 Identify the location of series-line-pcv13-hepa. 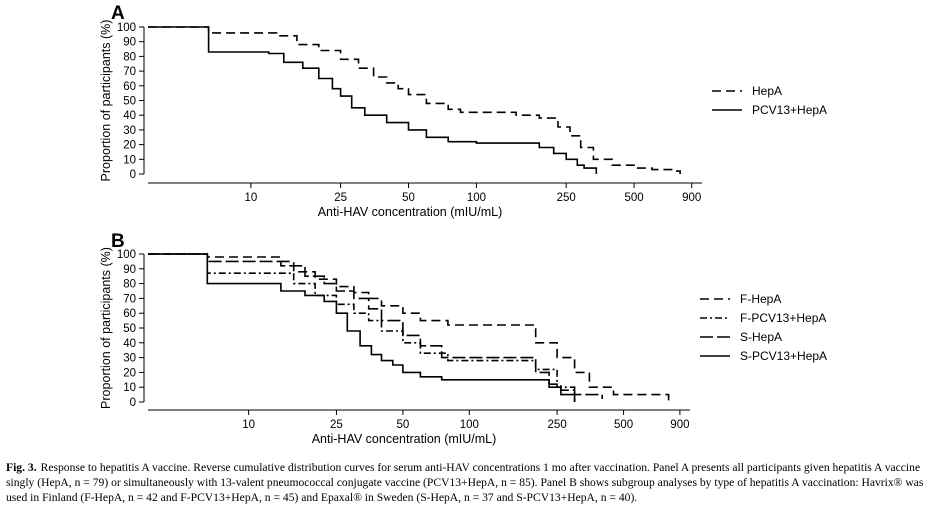
(373, 100).